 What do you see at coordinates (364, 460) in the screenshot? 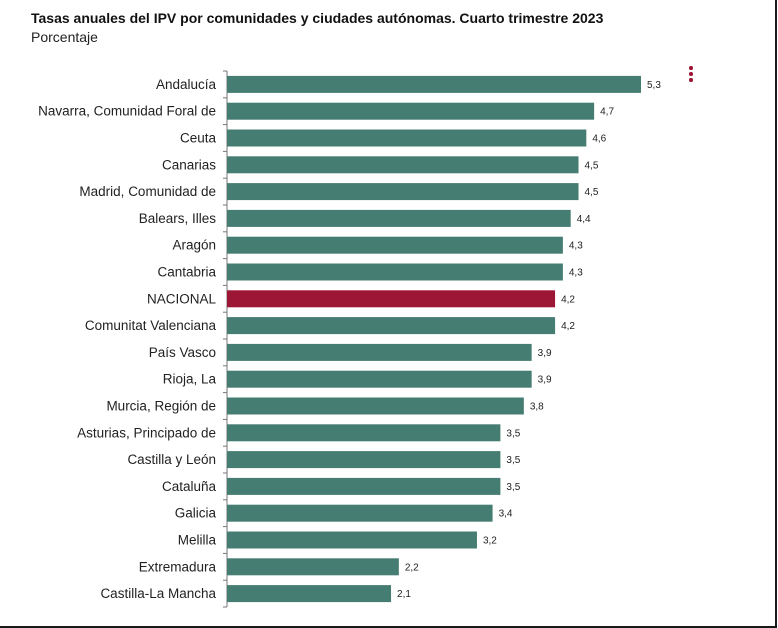
I see `bar-castilla-y-le-n` at bounding box center [364, 460].